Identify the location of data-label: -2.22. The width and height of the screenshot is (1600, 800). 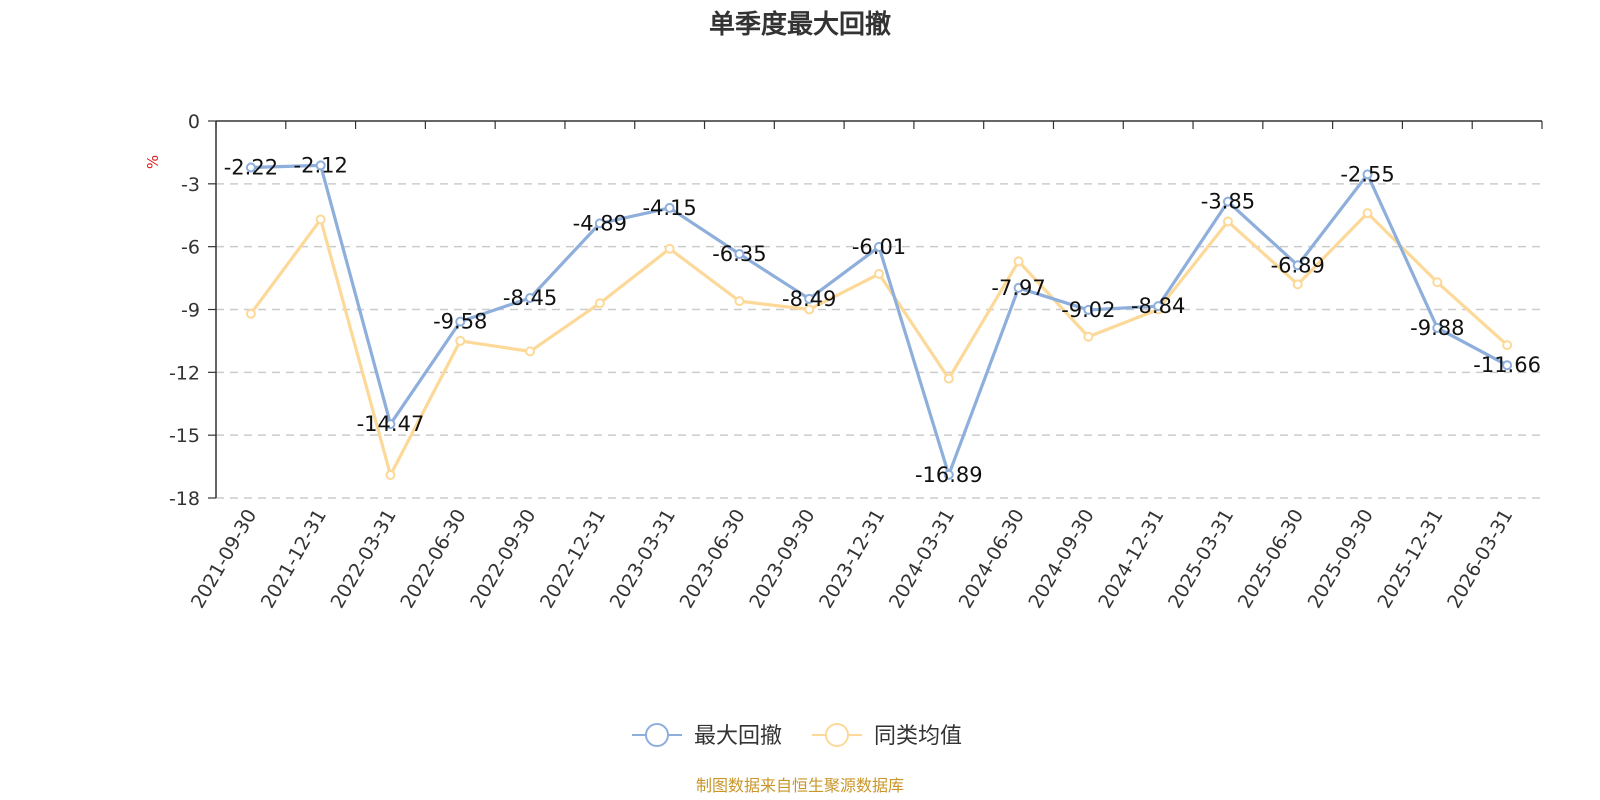
(251, 167).